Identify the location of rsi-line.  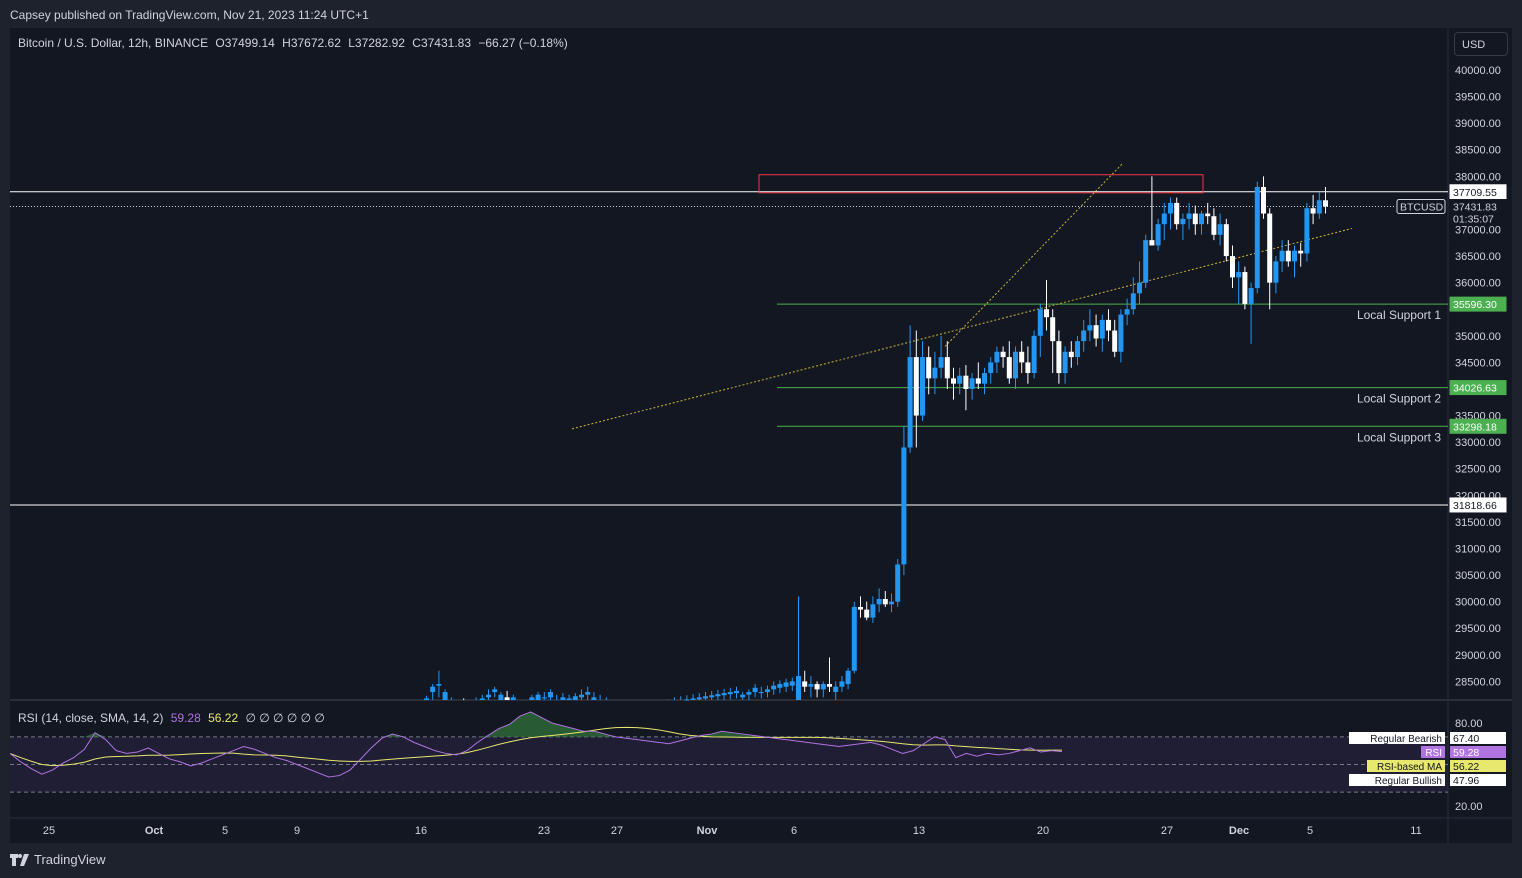
(536, 744).